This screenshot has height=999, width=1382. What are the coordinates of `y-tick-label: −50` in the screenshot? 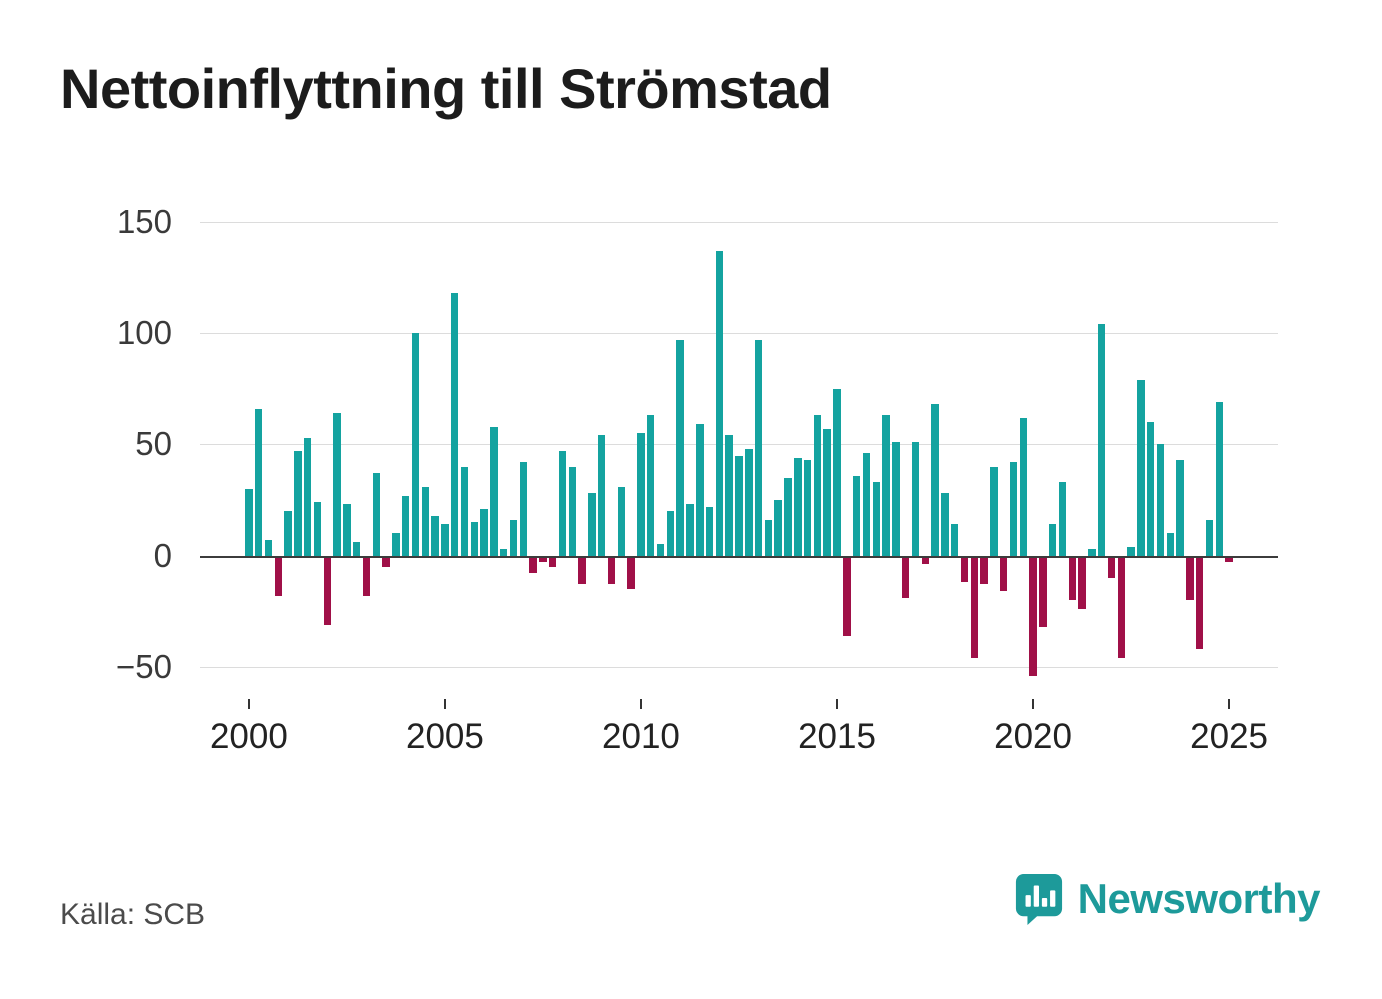 It's located at (144, 666).